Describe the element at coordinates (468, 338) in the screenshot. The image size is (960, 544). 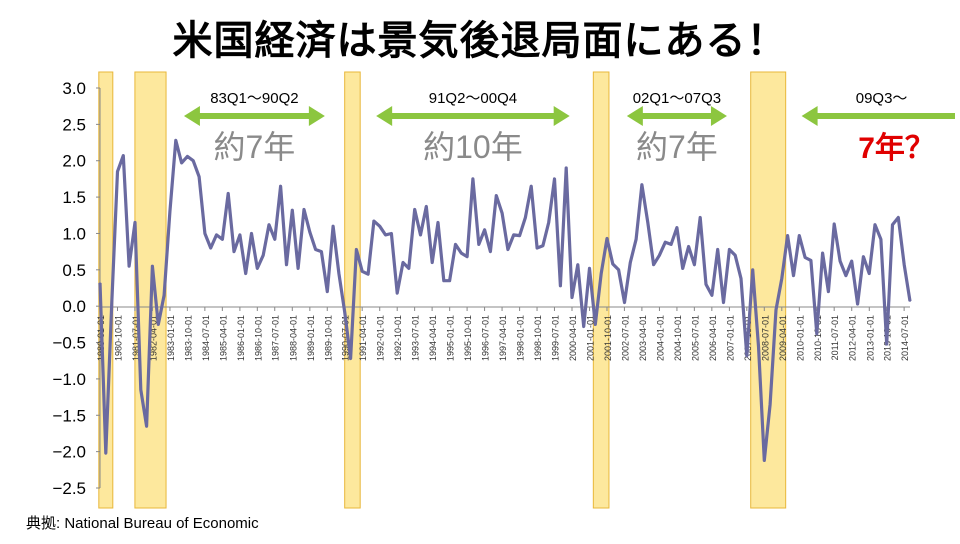
I see `x-tick-label: 1995-10-01` at that location.